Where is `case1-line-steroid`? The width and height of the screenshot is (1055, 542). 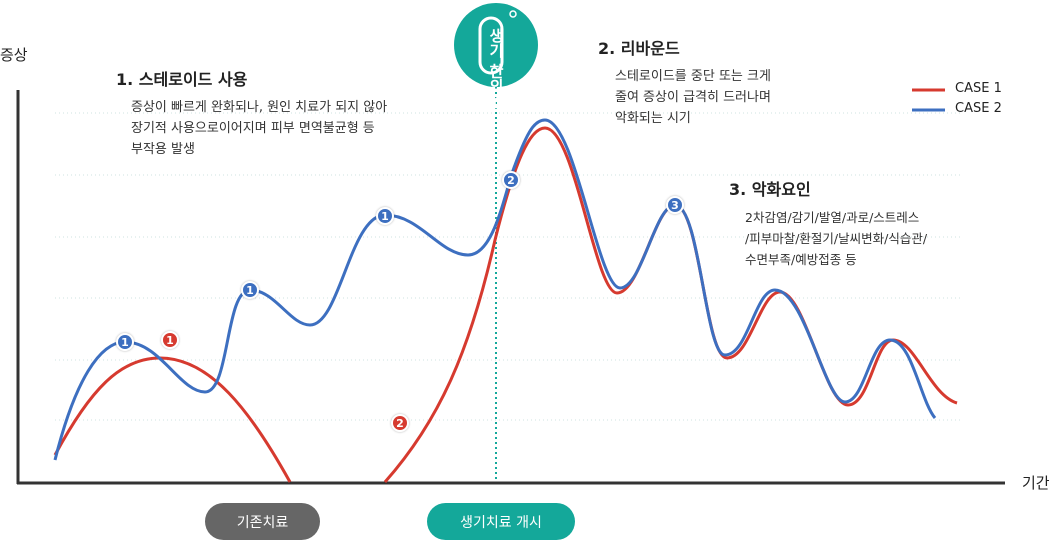
case1-line-steroid is located at coordinates (172, 419).